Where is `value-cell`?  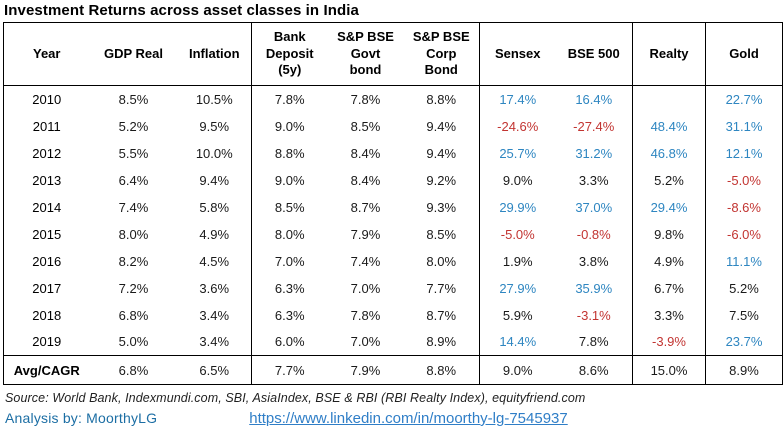
value-cell is located at coordinates (669, 99).